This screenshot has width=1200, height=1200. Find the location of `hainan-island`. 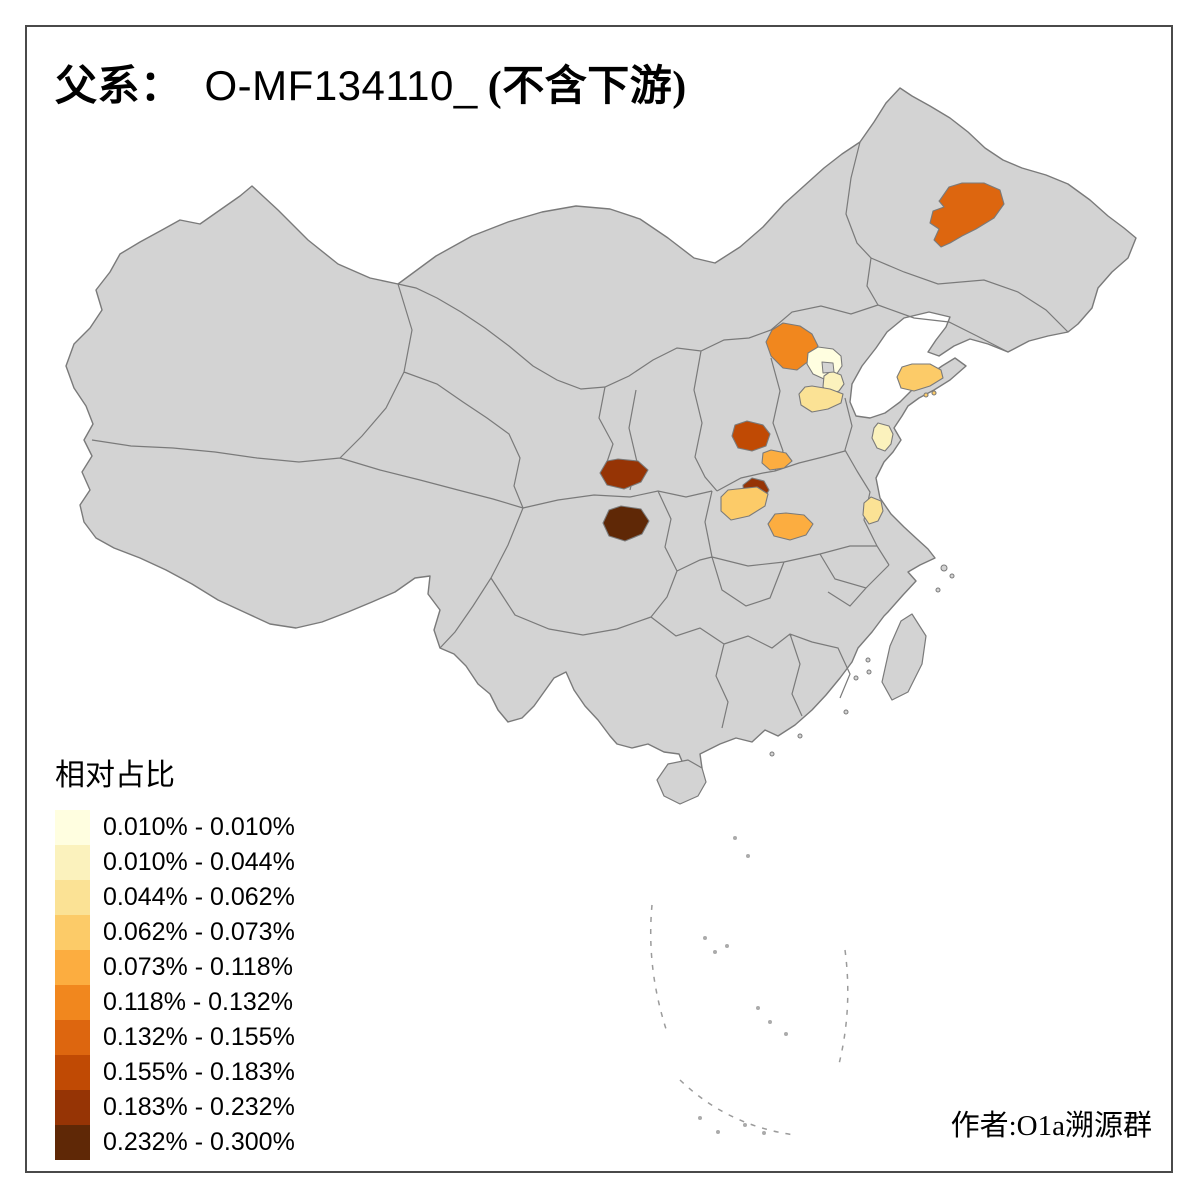

hainan-island is located at coordinates (681, 782).